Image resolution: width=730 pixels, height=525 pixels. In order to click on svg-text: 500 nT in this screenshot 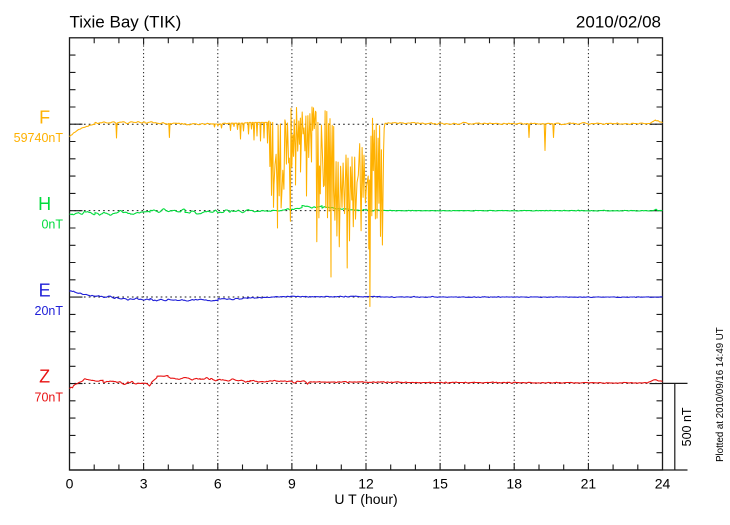, I will do `click(687, 426)`.